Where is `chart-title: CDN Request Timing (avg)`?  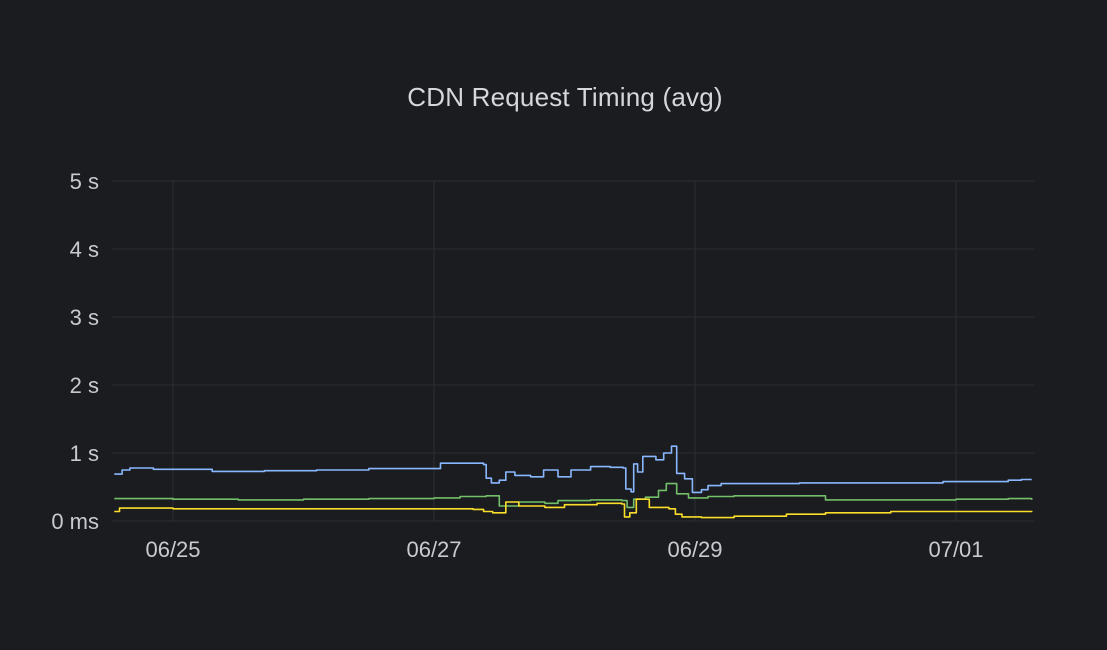 chart-title: CDN Request Timing (avg) is located at coordinates (565, 97).